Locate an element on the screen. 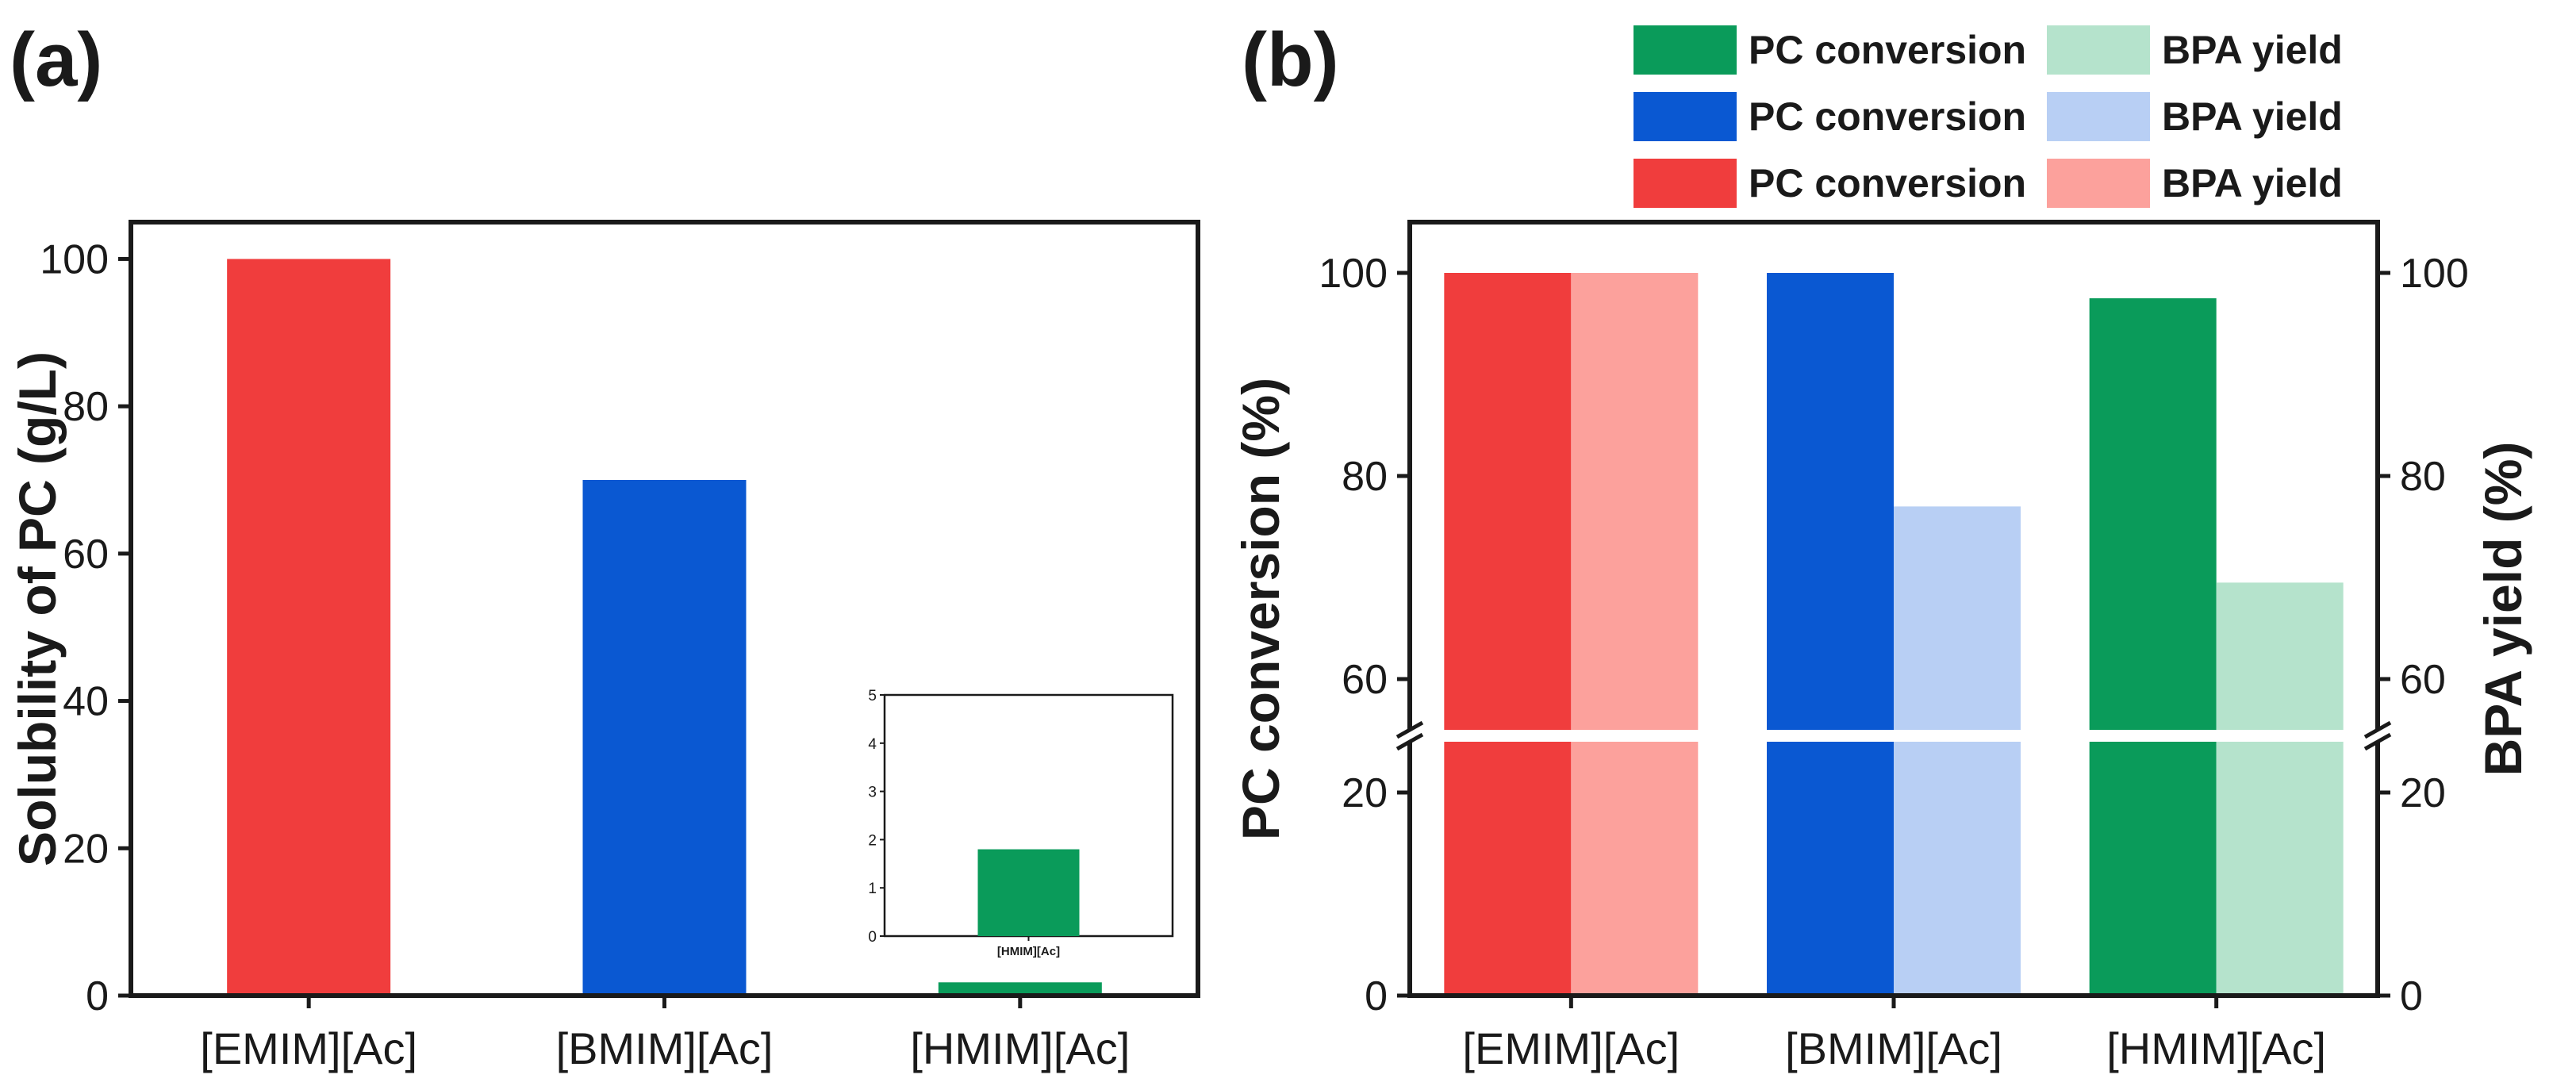 The width and height of the screenshot is (2576, 1090). panel-a-inset-y-tick-label: 0 is located at coordinates (872, 937).